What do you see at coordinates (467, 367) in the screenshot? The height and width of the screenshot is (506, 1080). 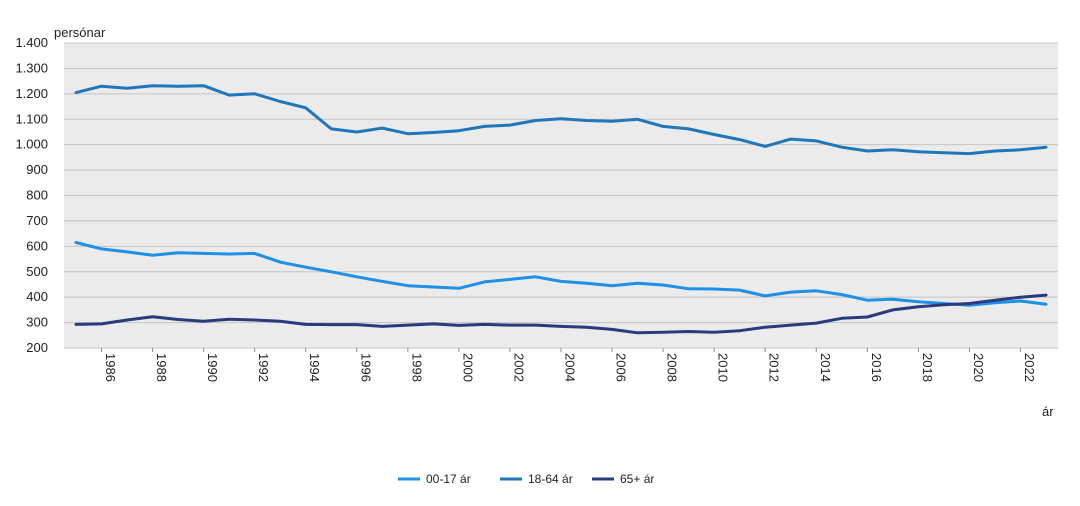 I see `x-tick-label-2000: 2000` at bounding box center [467, 367].